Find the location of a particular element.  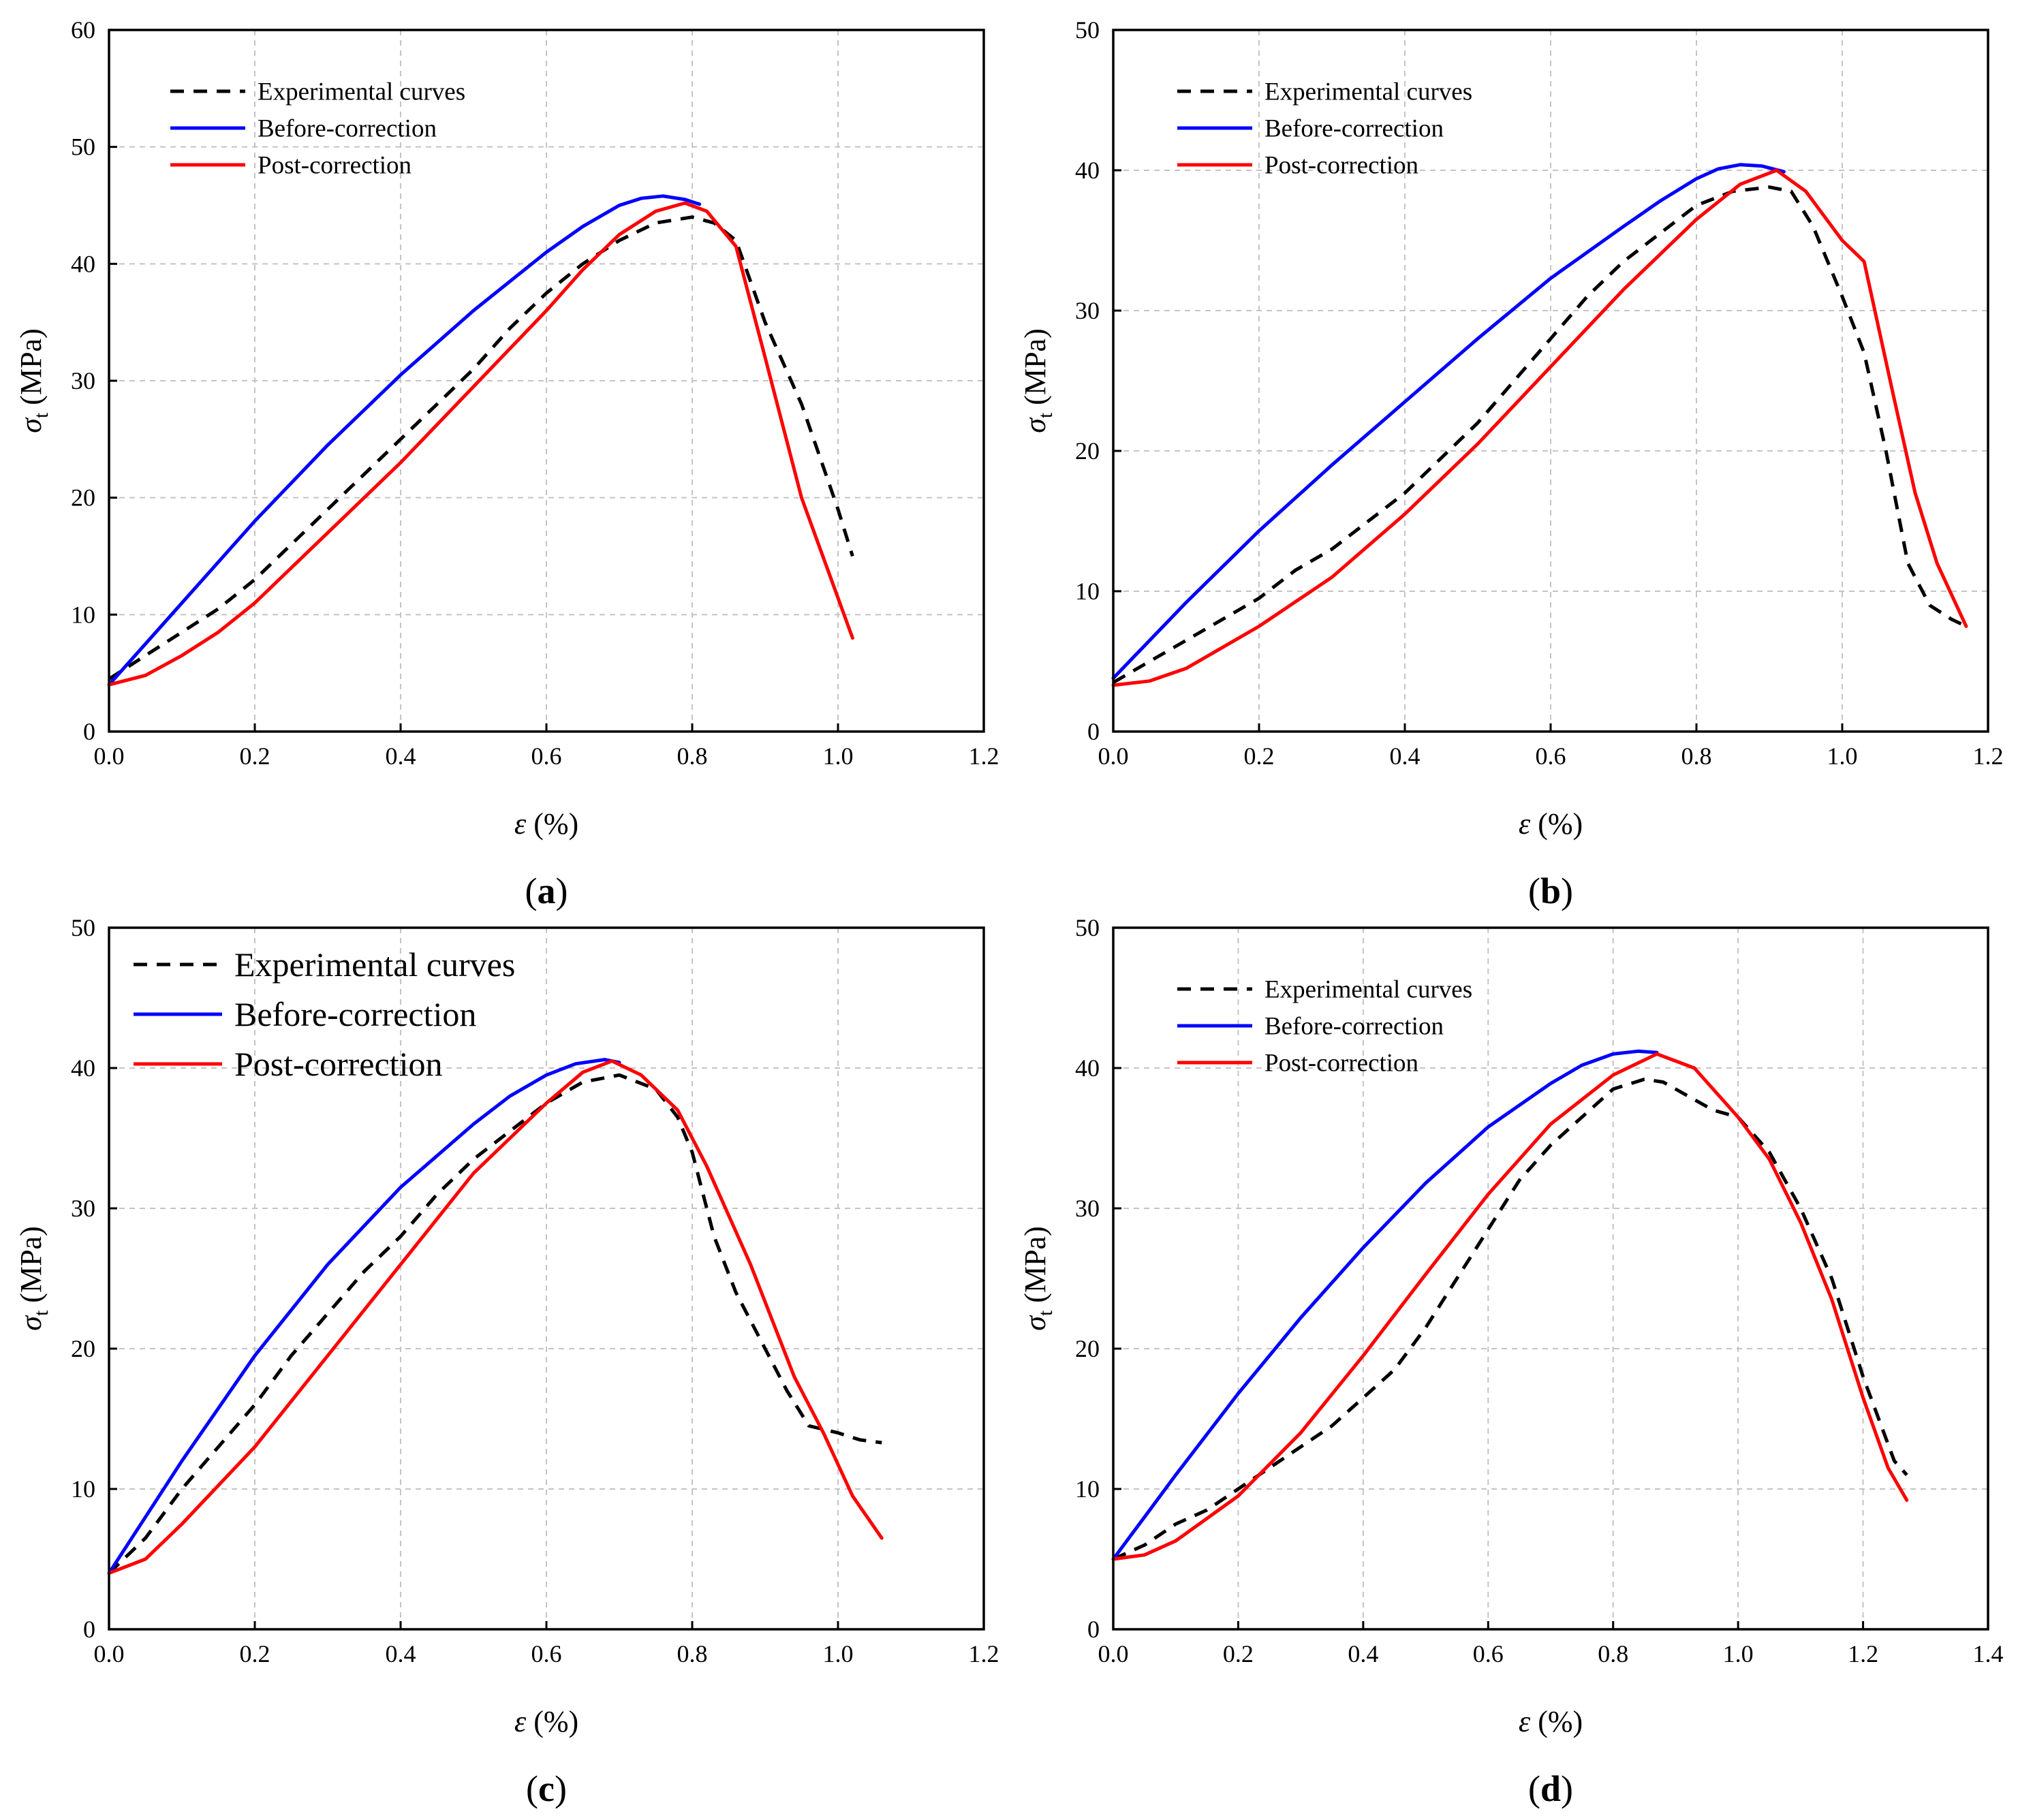

x-tick-label: 1.4 is located at coordinates (1989, 1653).